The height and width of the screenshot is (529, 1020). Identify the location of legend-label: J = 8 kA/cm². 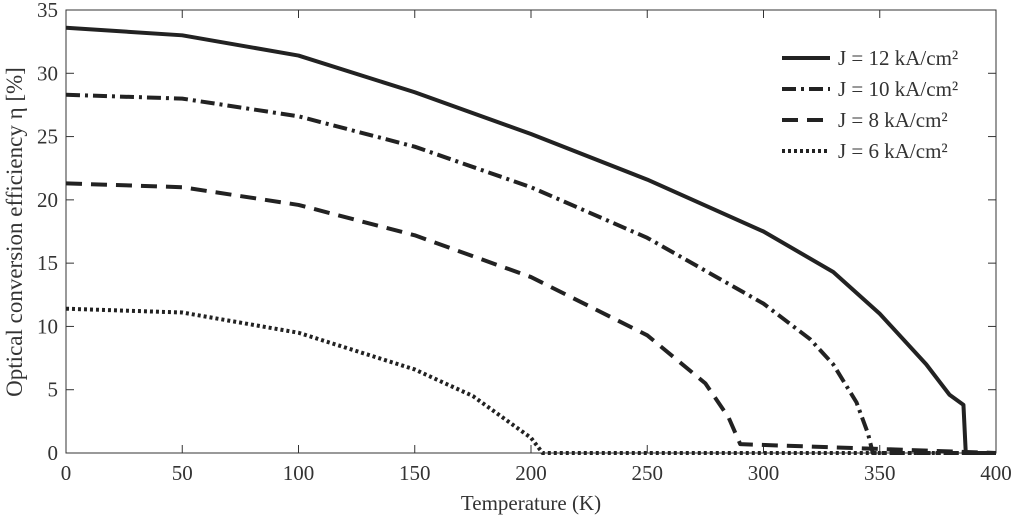
(893, 120).